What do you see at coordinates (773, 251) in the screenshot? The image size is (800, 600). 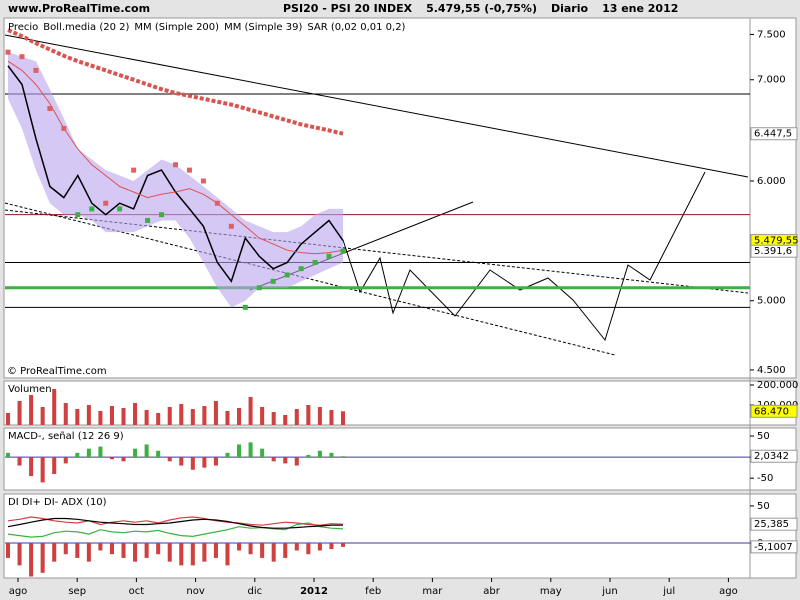 I see `value-label-text: 5.391,6` at bounding box center [773, 251].